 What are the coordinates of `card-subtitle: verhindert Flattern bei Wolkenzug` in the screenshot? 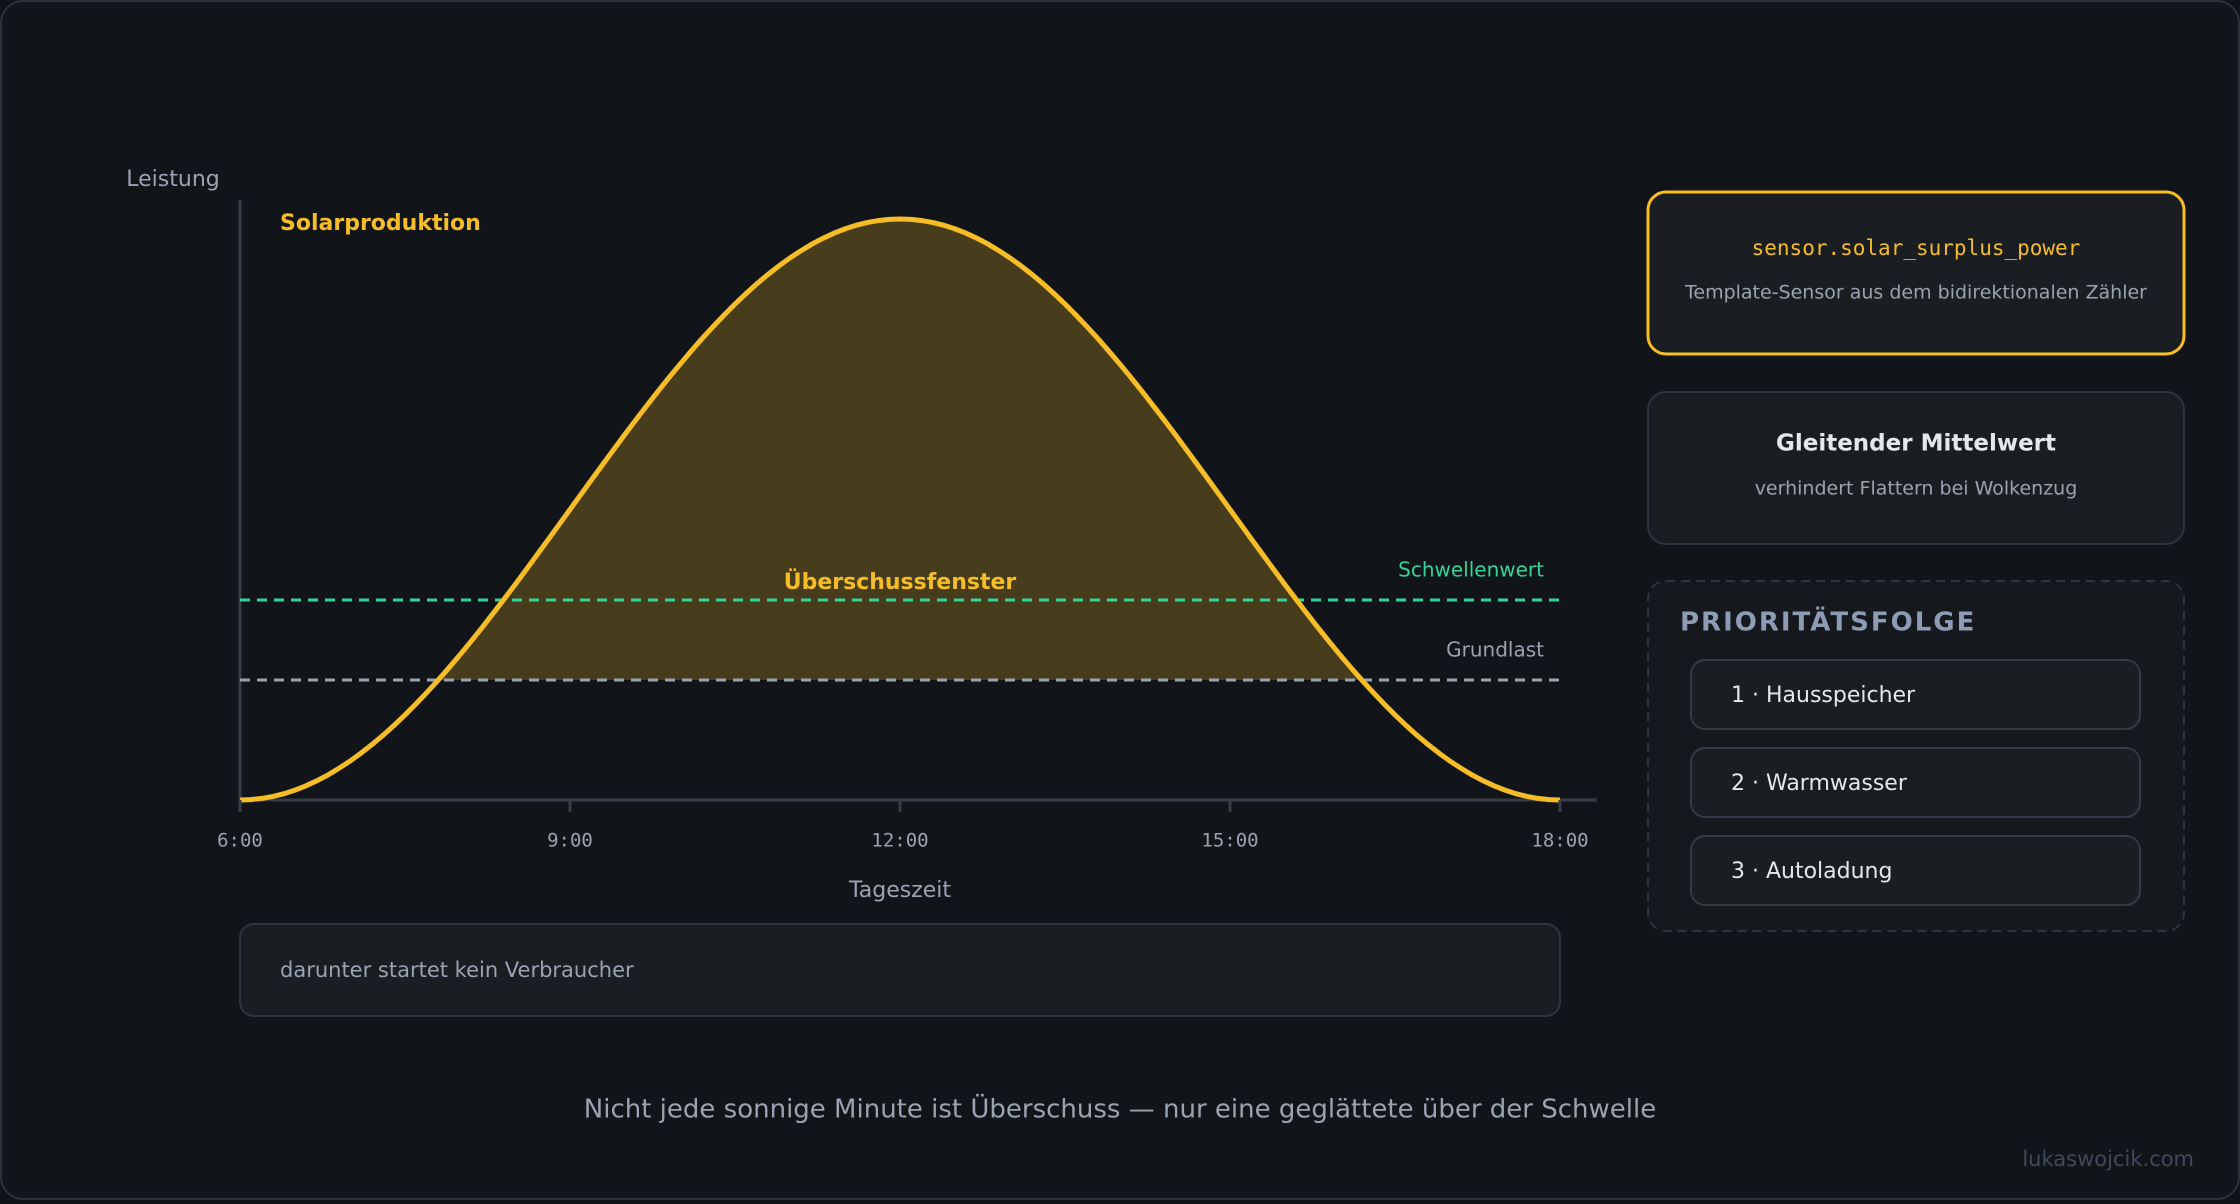 It's located at (1916, 489).